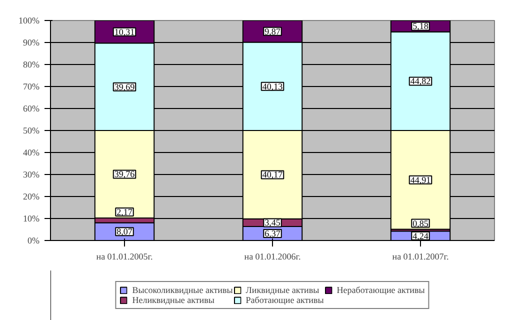  Describe the element at coordinates (31, 219) in the screenshot. I see `y-tick-label: 10%` at that location.